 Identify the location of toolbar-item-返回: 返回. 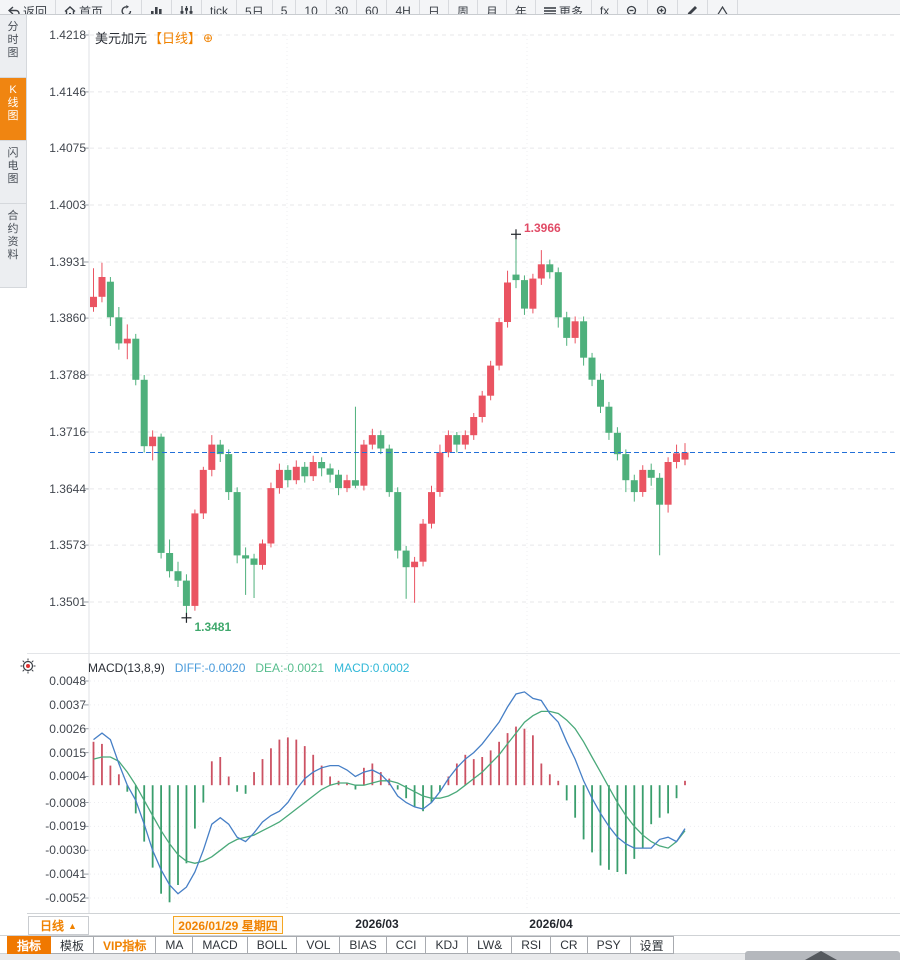
(28, 7).